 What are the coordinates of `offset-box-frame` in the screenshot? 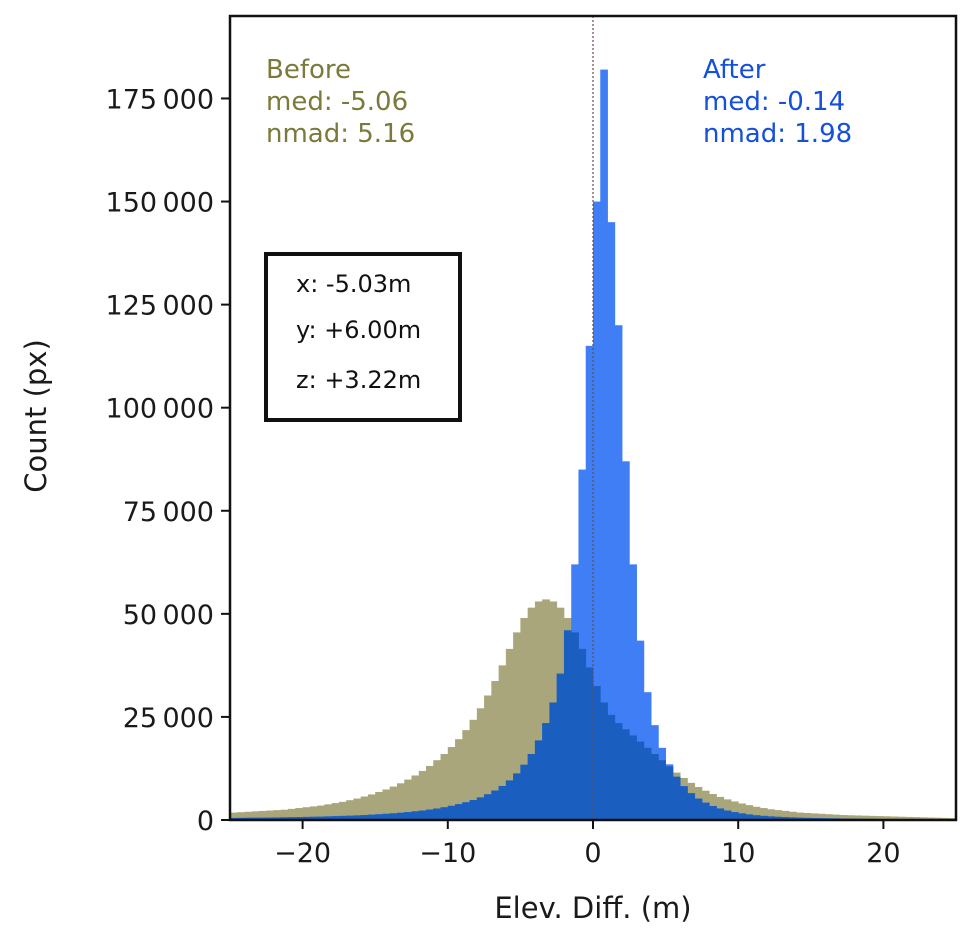 It's located at (363, 337).